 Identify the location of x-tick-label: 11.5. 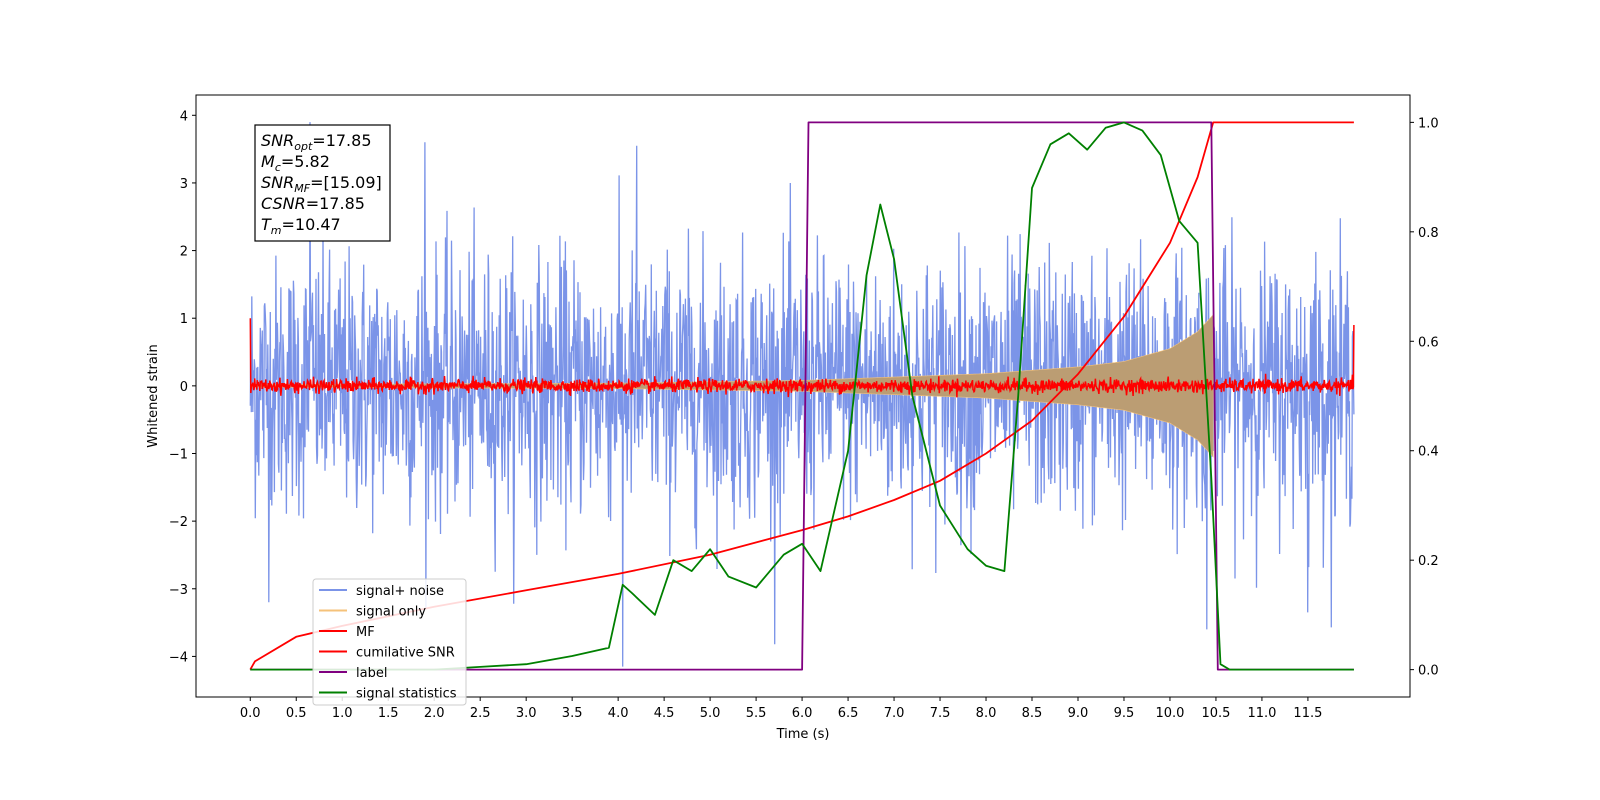
(1307, 713).